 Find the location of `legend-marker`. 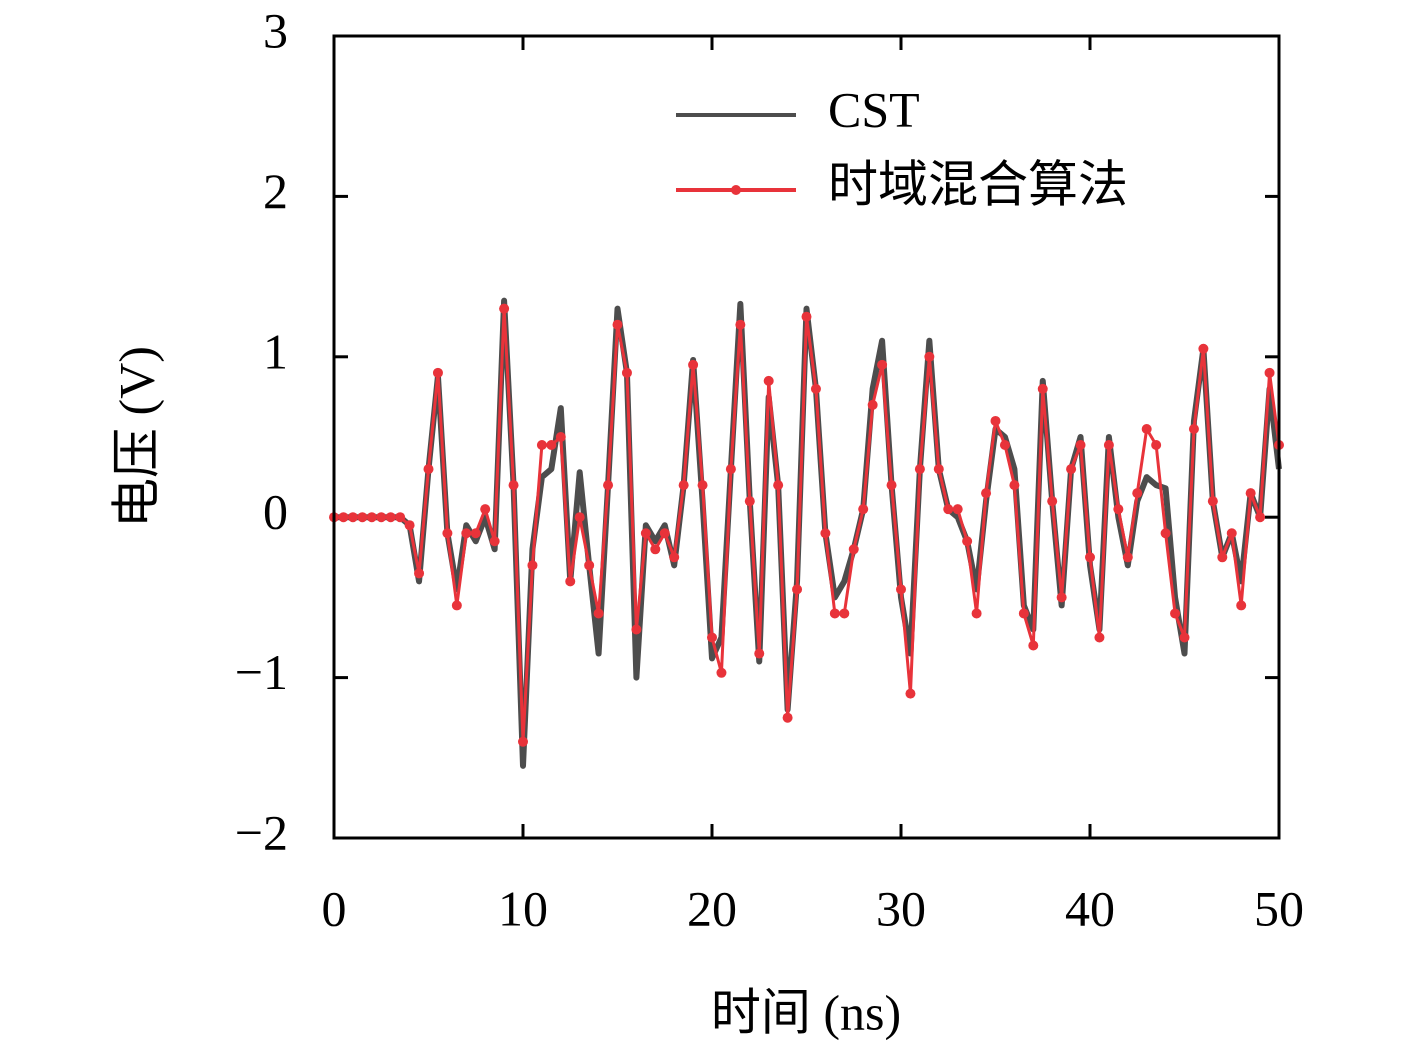

legend-marker is located at coordinates (736, 190).